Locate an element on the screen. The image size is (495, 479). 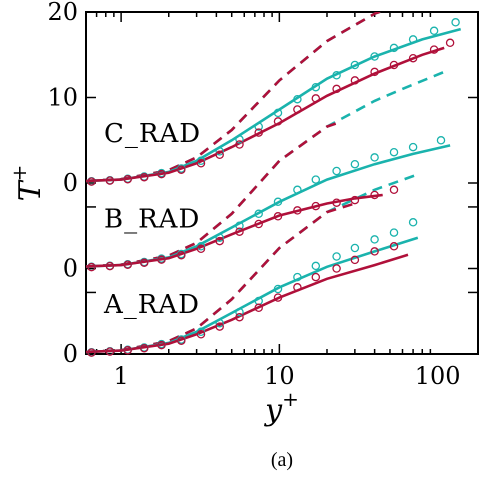
case-label: C_RAD is located at coordinates (152, 134).